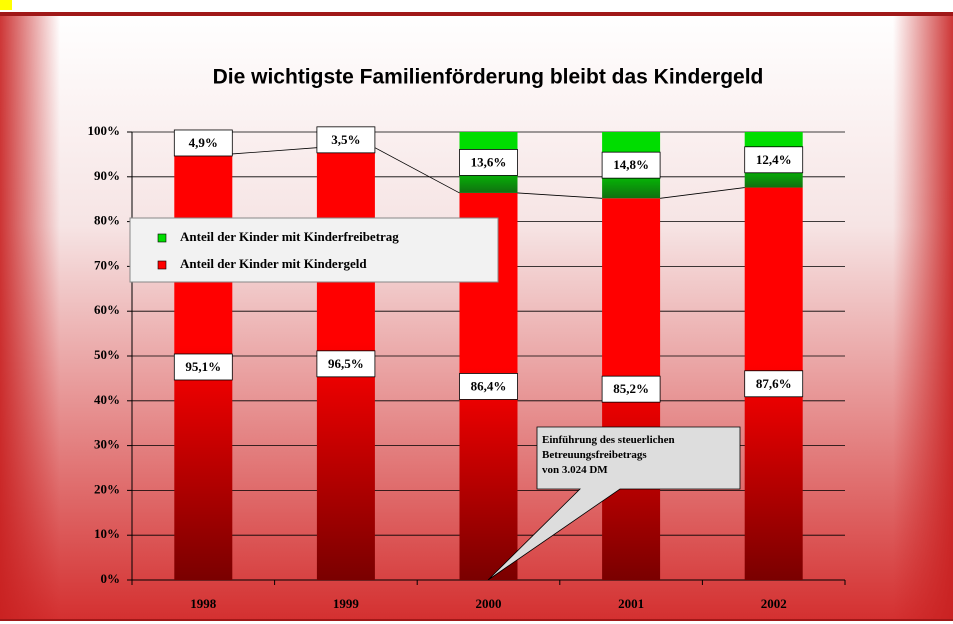  I want to click on x-tick-label: 2002, so click(774, 603).